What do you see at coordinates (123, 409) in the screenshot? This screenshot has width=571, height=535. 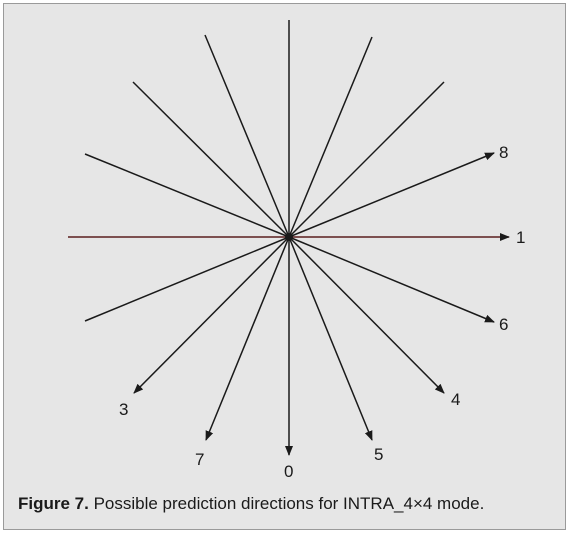 I see `direction-label-3: 3` at bounding box center [123, 409].